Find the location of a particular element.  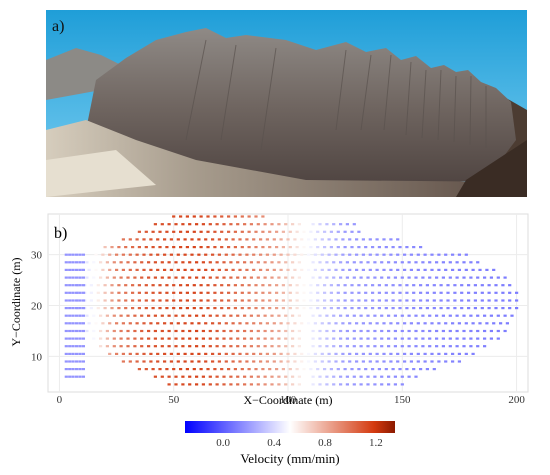

x-tick-label: 0 is located at coordinates (60, 400).